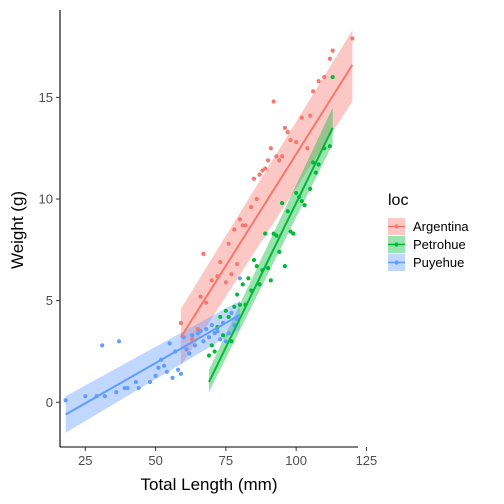 Image resolution: width=504 pixels, height=504 pixels. I want to click on y-tick-label: 0, so click(49, 402).